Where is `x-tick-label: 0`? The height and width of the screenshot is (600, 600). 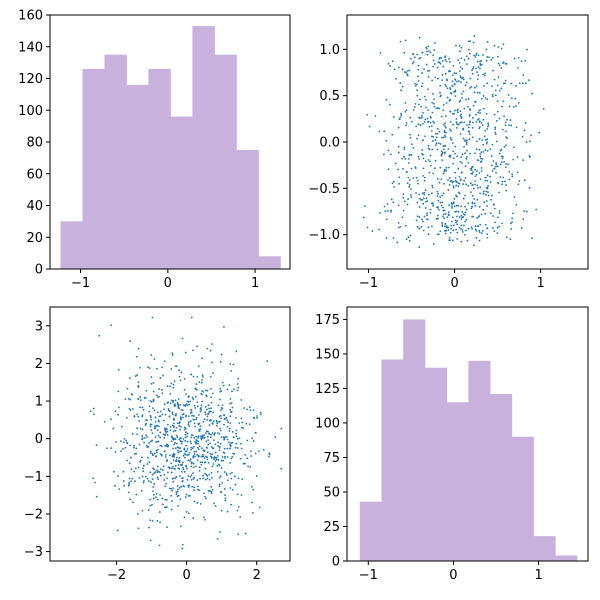 x-tick-label: 0 is located at coordinates (187, 575).